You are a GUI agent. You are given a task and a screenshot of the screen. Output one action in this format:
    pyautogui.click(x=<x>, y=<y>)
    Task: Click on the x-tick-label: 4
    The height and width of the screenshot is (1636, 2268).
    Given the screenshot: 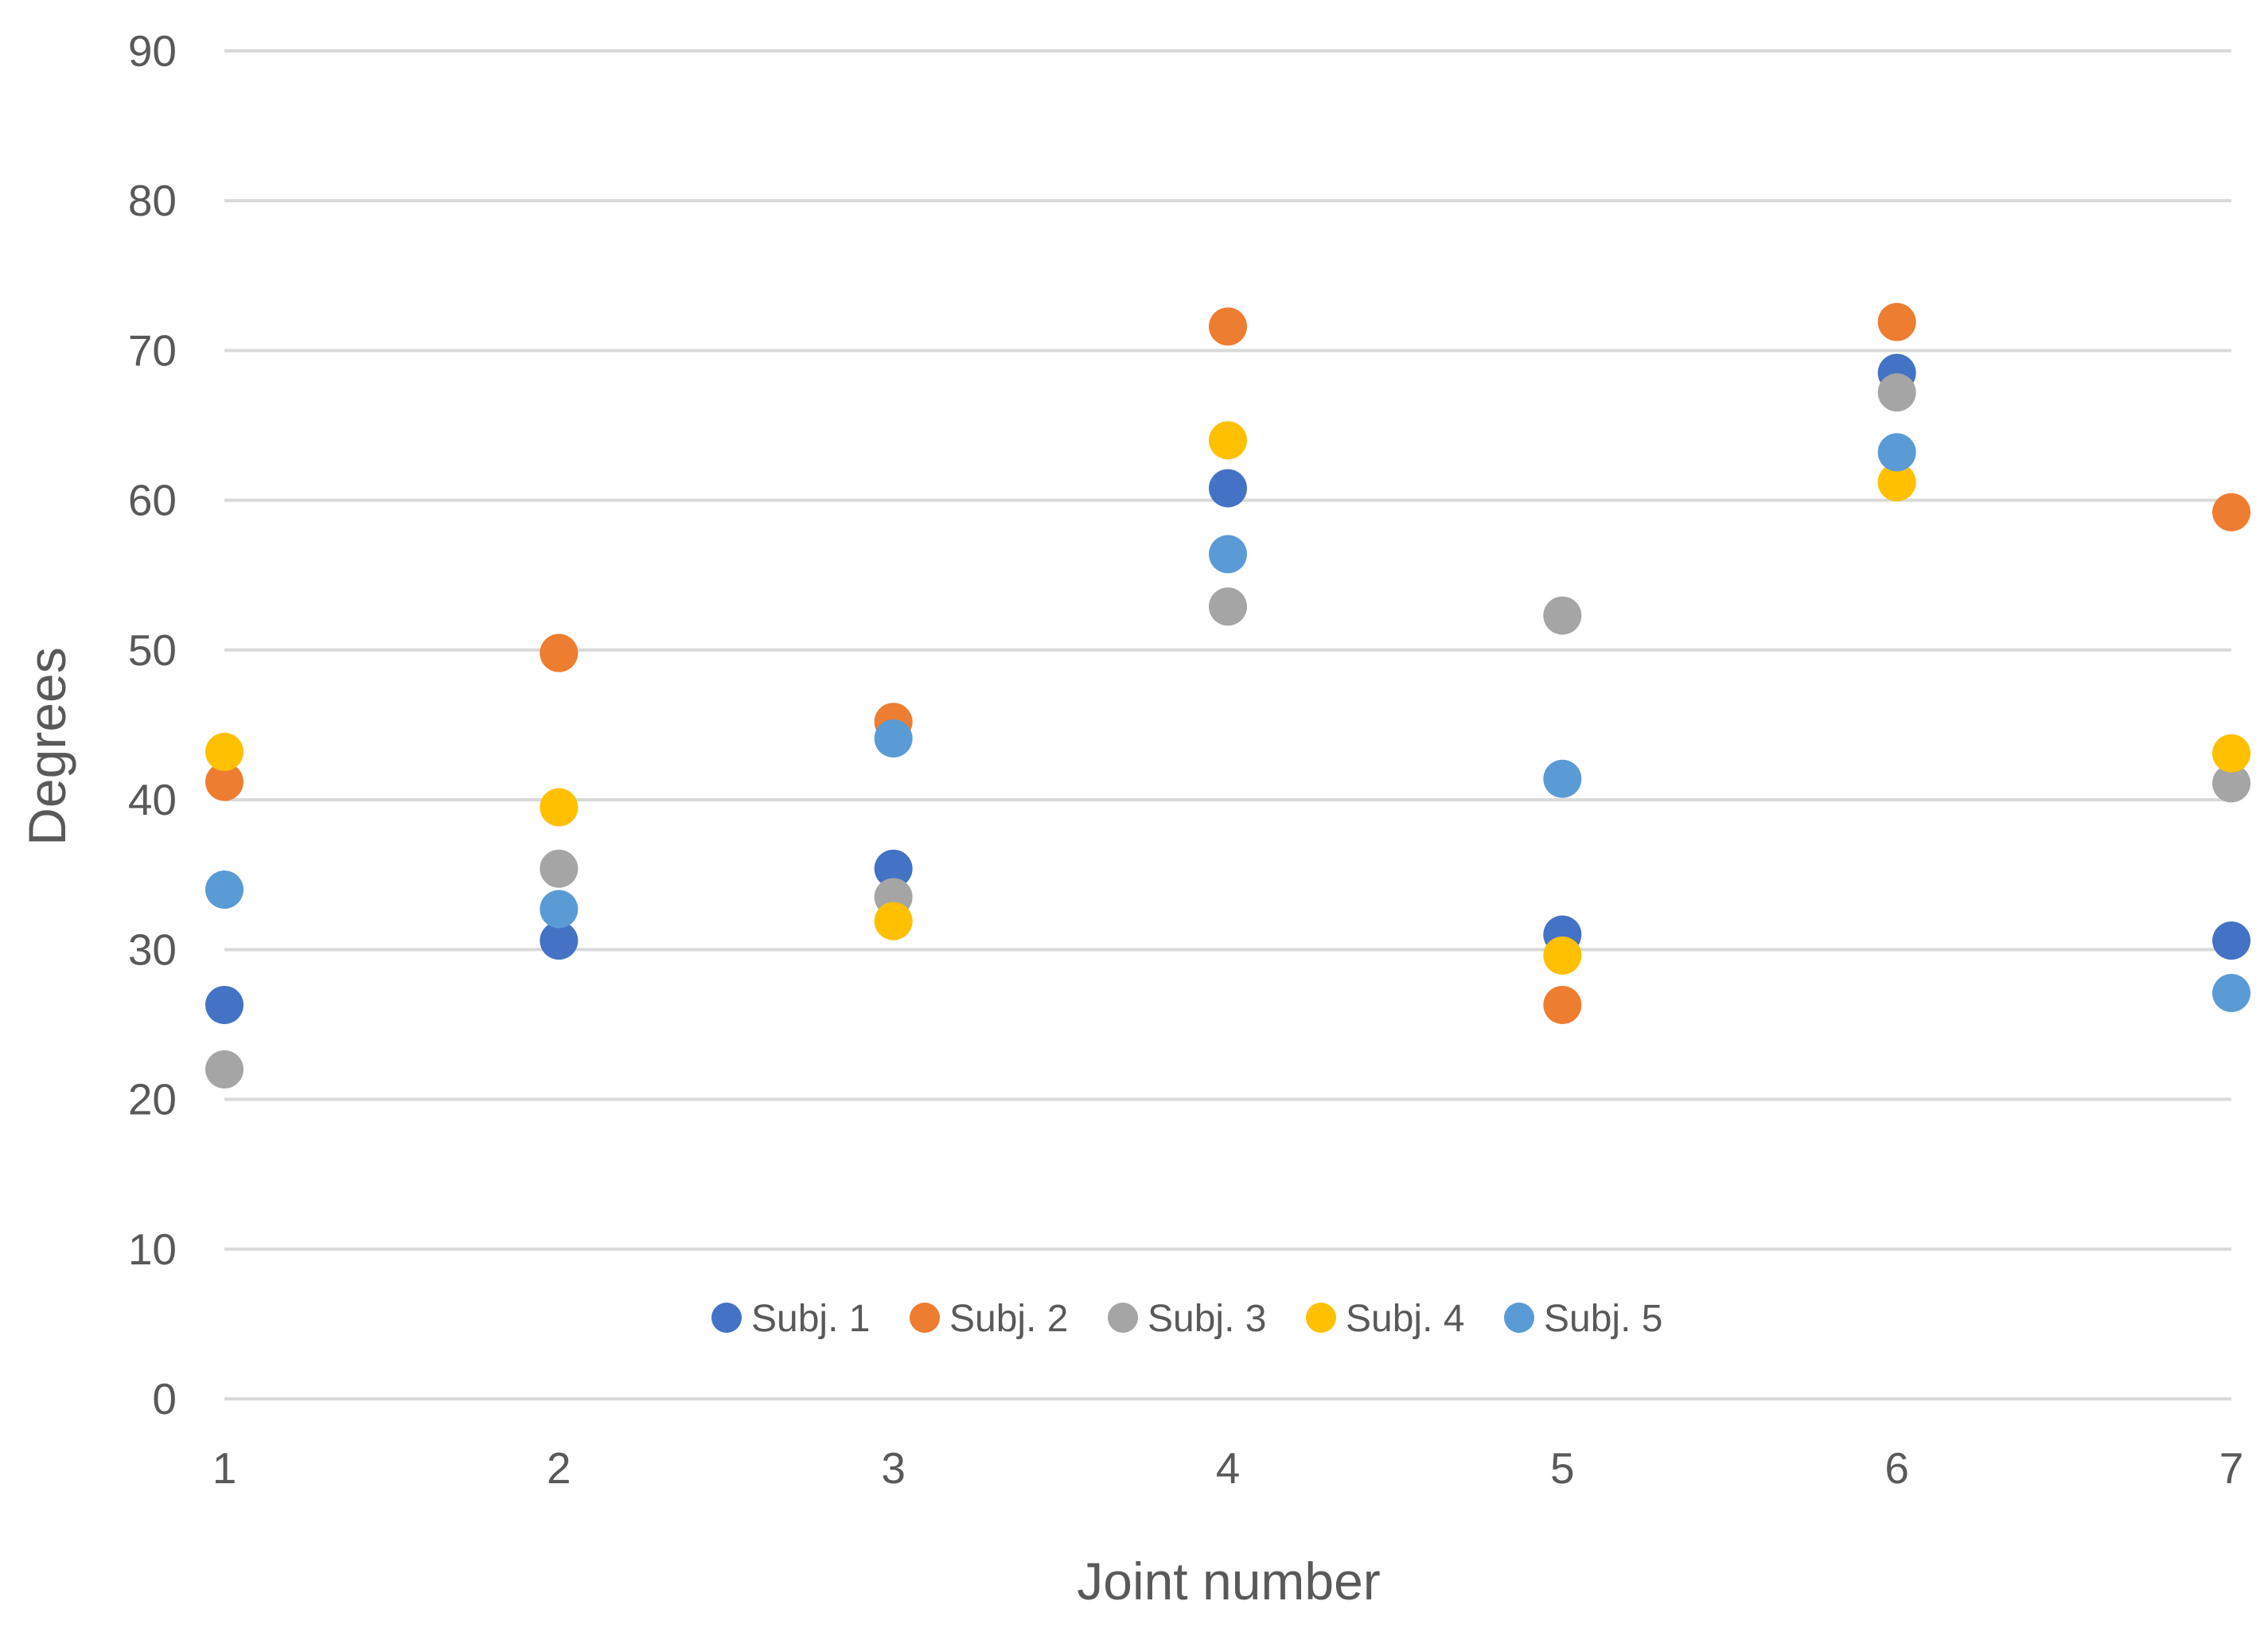 What is the action you would take?
    pyautogui.click(x=1228, y=1468)
    